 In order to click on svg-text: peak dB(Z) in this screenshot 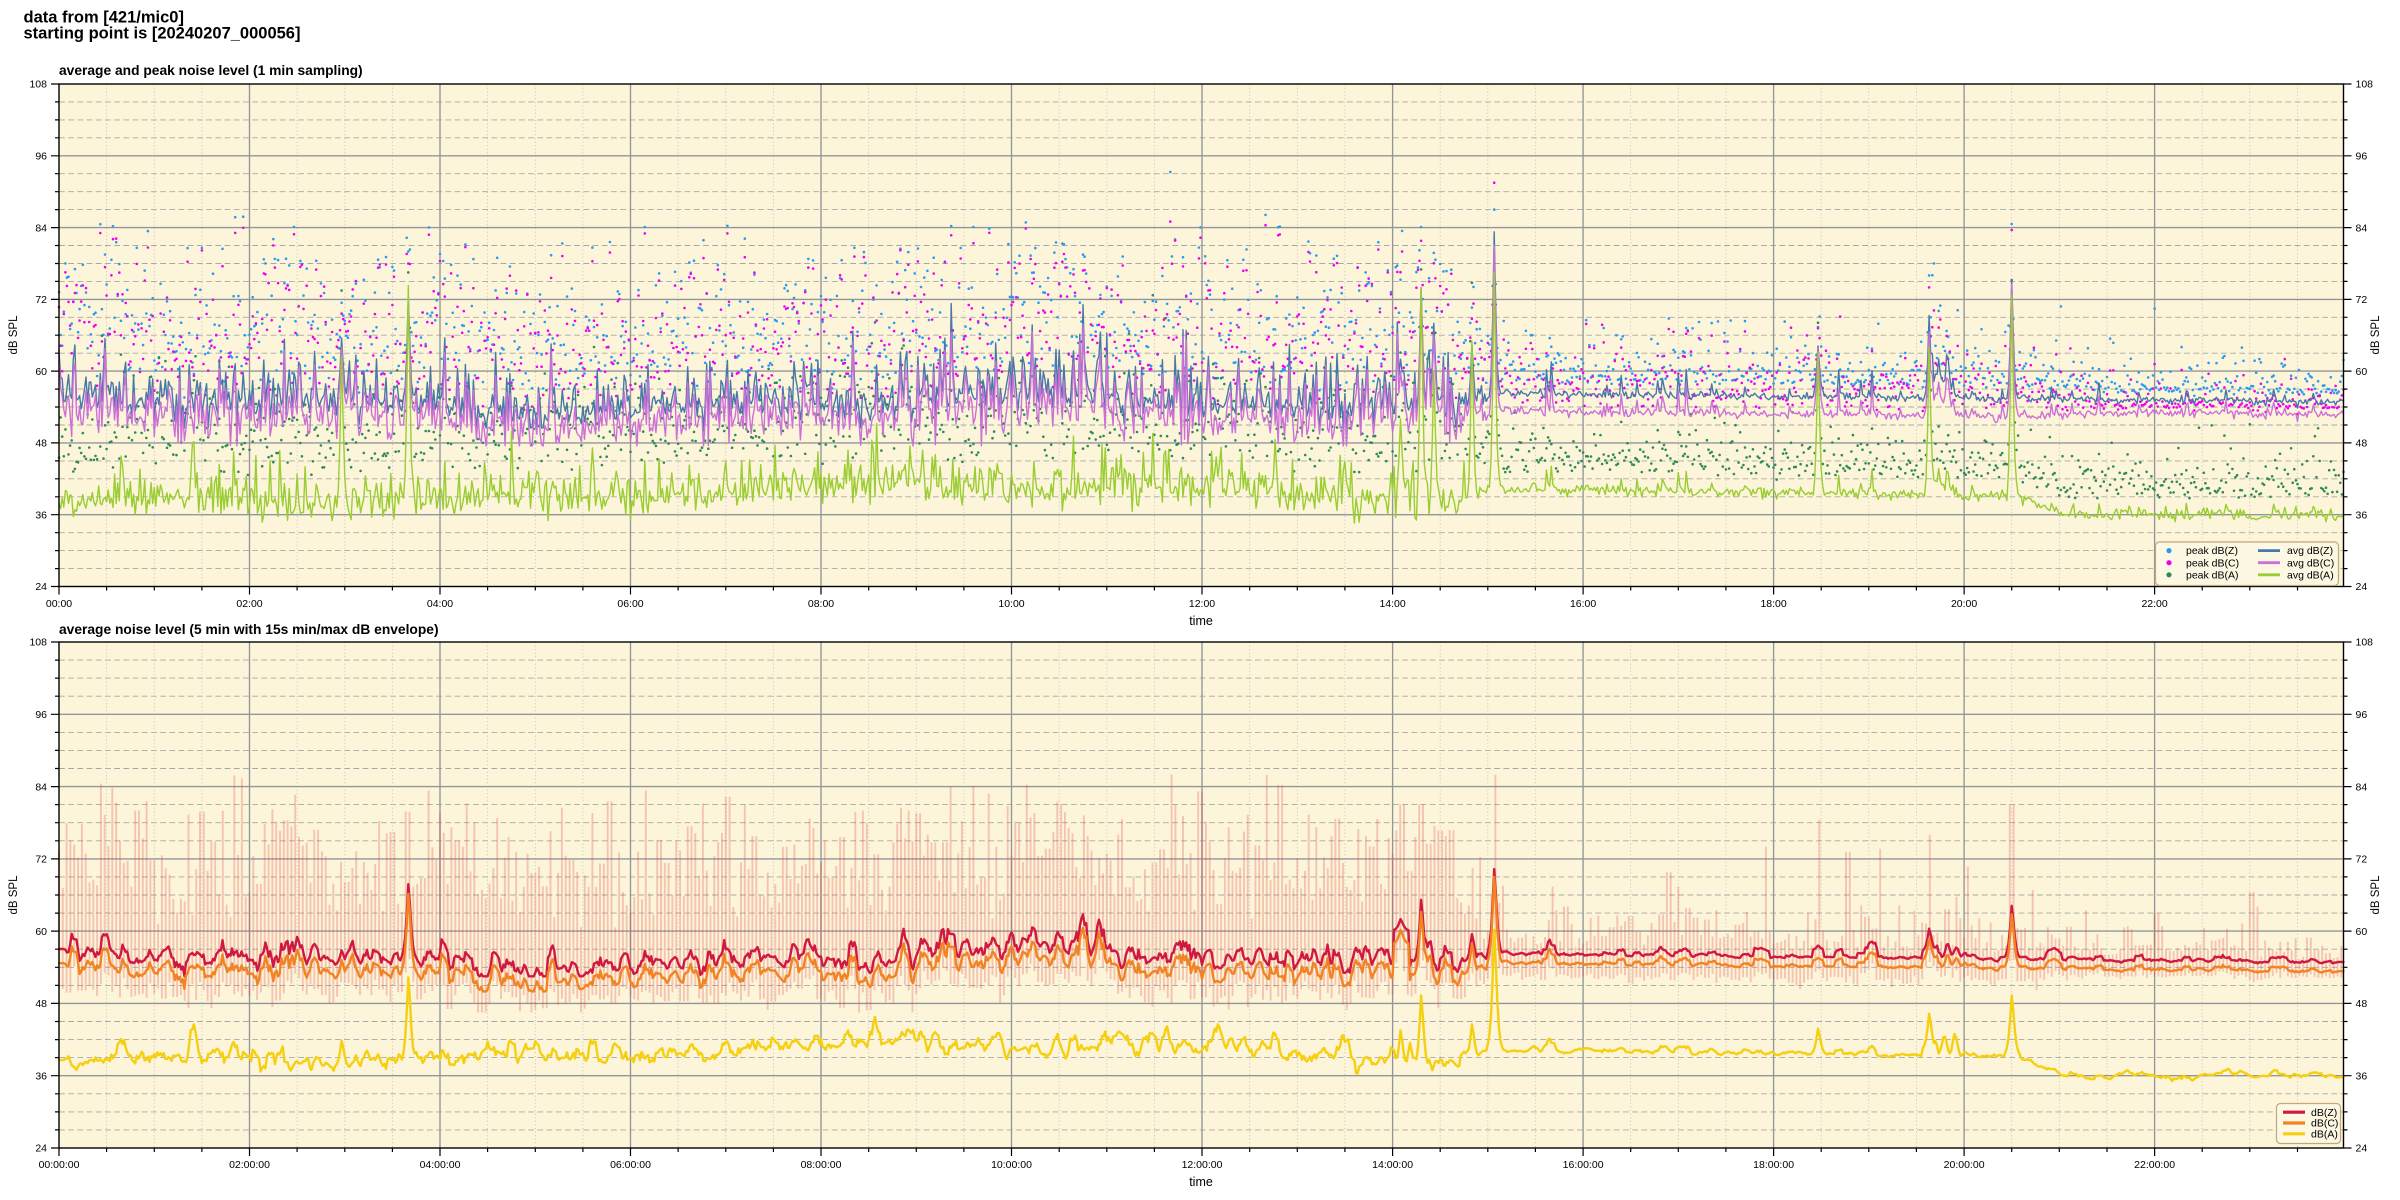, I will do `click(2212, 551)`.